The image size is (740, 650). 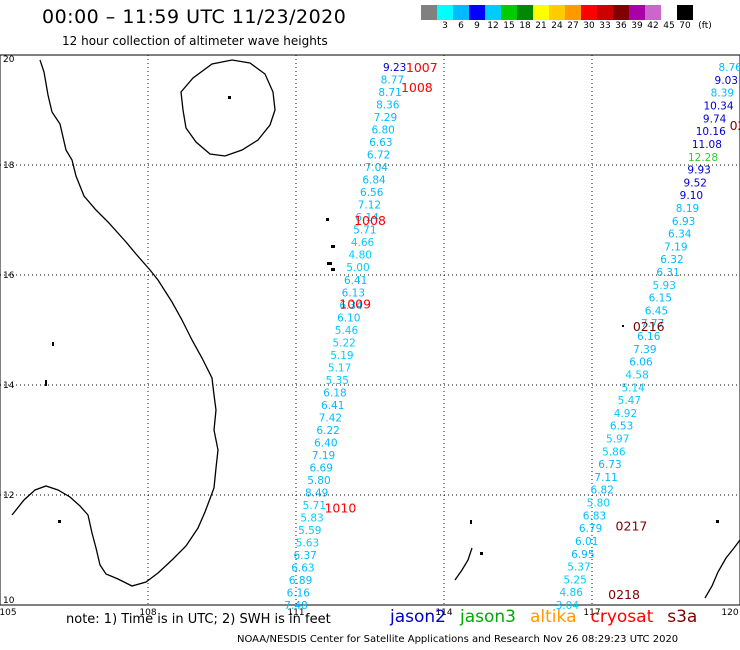 I want to click on wave-height-value: 6.53, so click(x=621, y=427).